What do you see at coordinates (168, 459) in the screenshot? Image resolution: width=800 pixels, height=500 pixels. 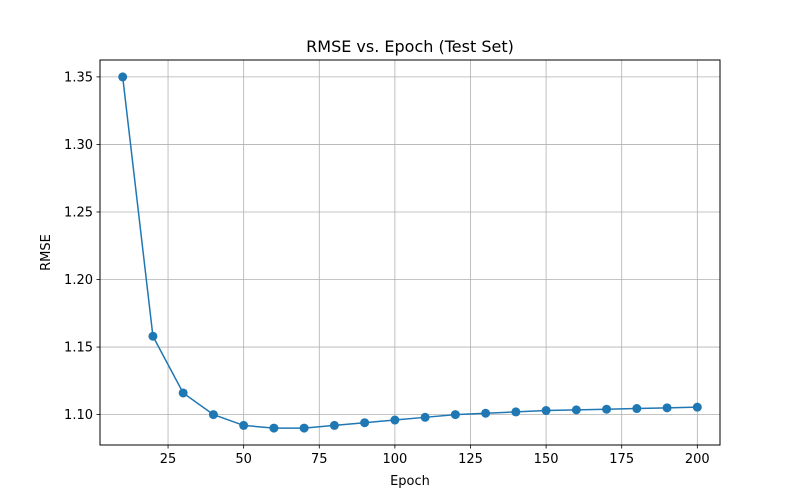 I see `x-tick-label: 25` at bounding box center [168, 459].